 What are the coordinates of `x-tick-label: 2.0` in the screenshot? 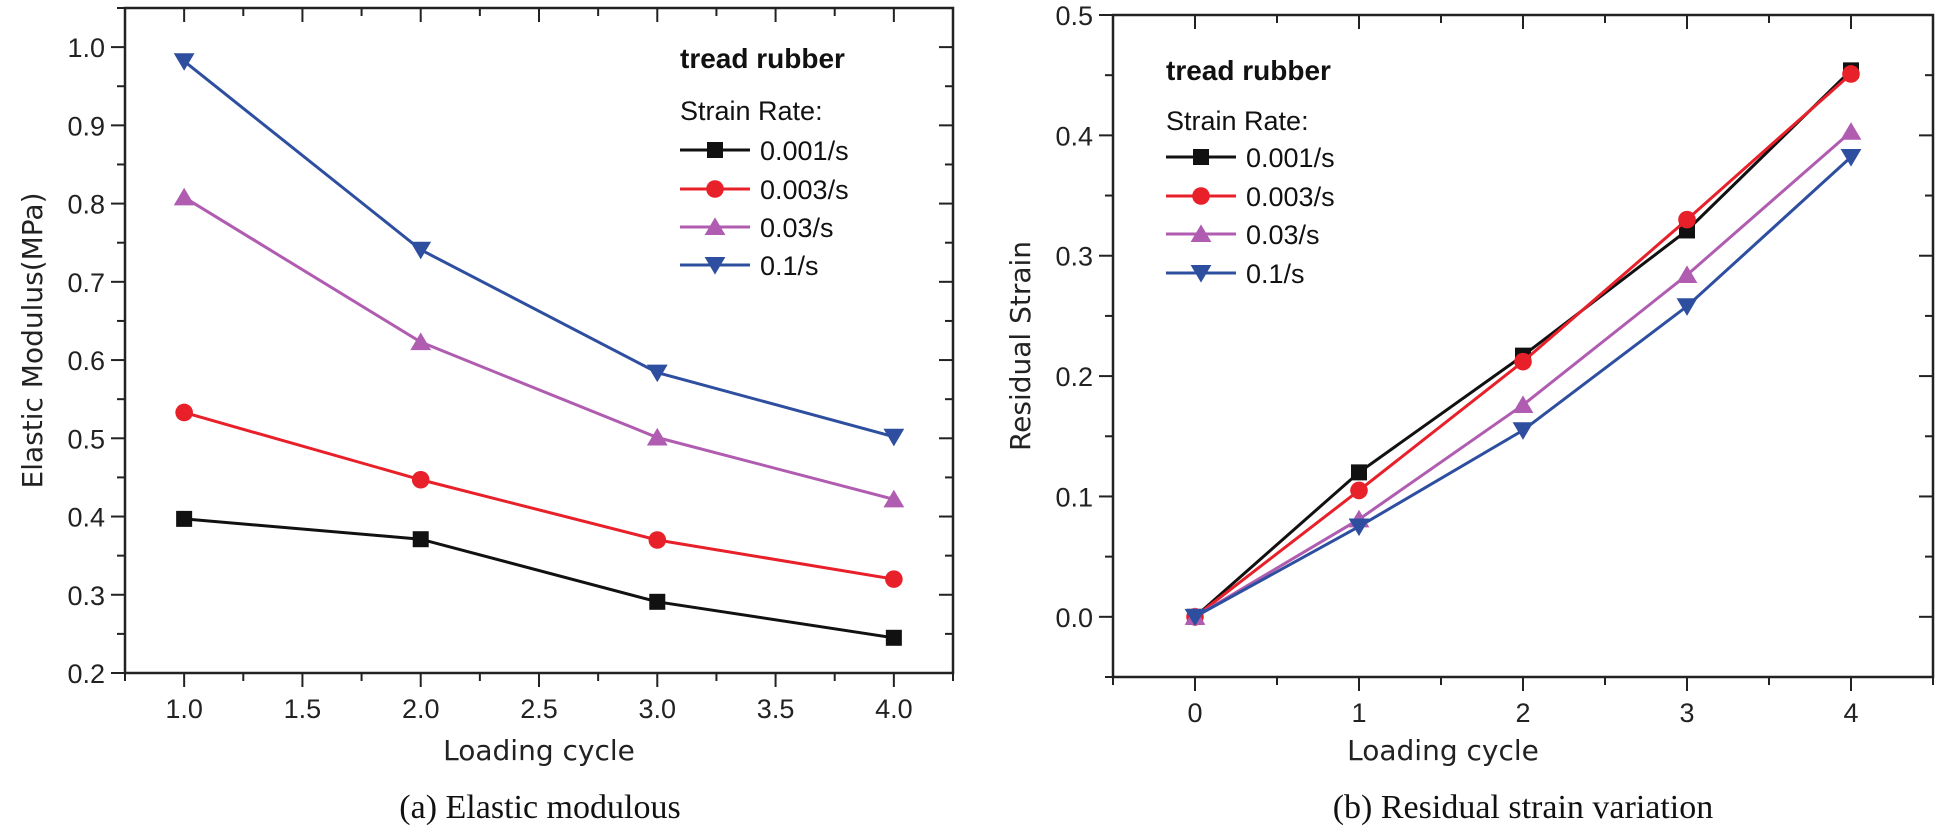 It's located at (421, 709).